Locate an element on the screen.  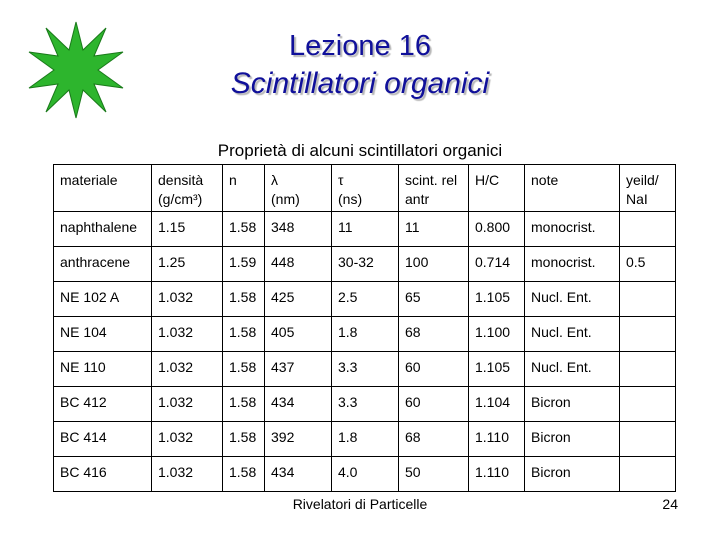
header-cell: note is located at coordinates (572, 188).